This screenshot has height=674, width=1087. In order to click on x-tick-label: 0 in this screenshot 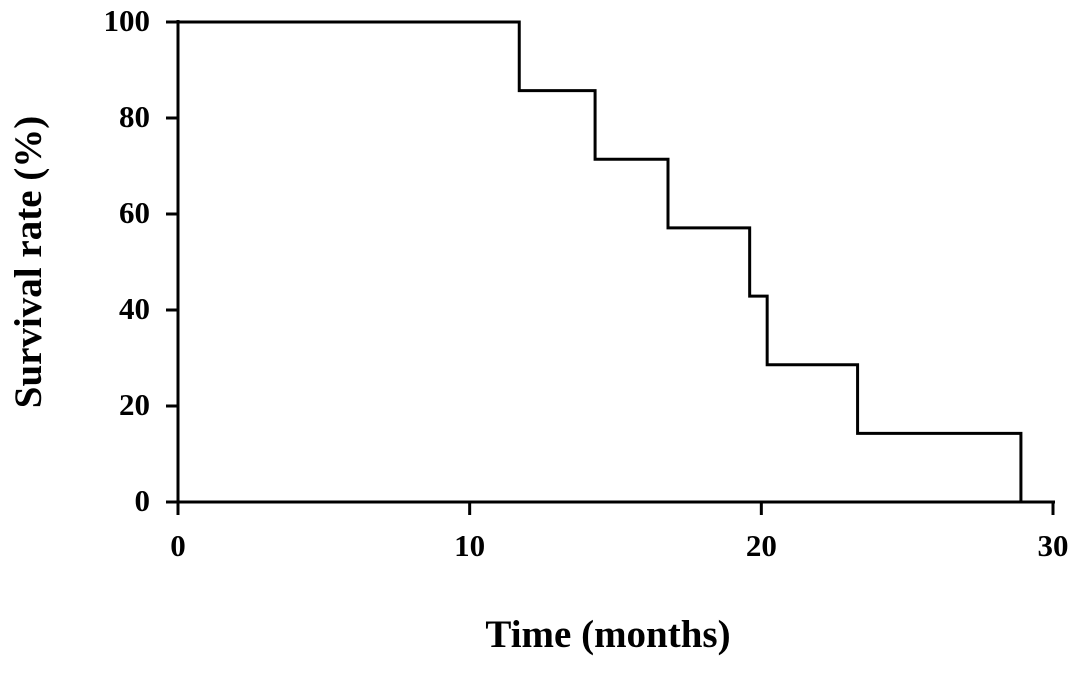, I will do `click(178, 545)`.